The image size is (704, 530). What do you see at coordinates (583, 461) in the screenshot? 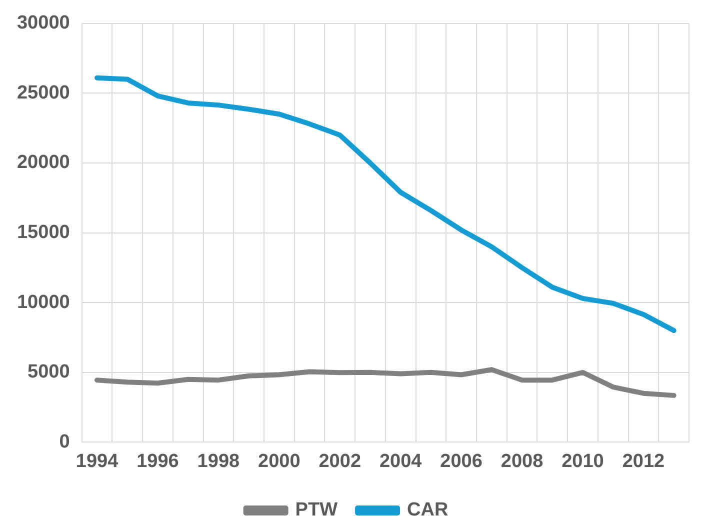
I see `x-tick-label: 2010` at bounding box center [583, 461].